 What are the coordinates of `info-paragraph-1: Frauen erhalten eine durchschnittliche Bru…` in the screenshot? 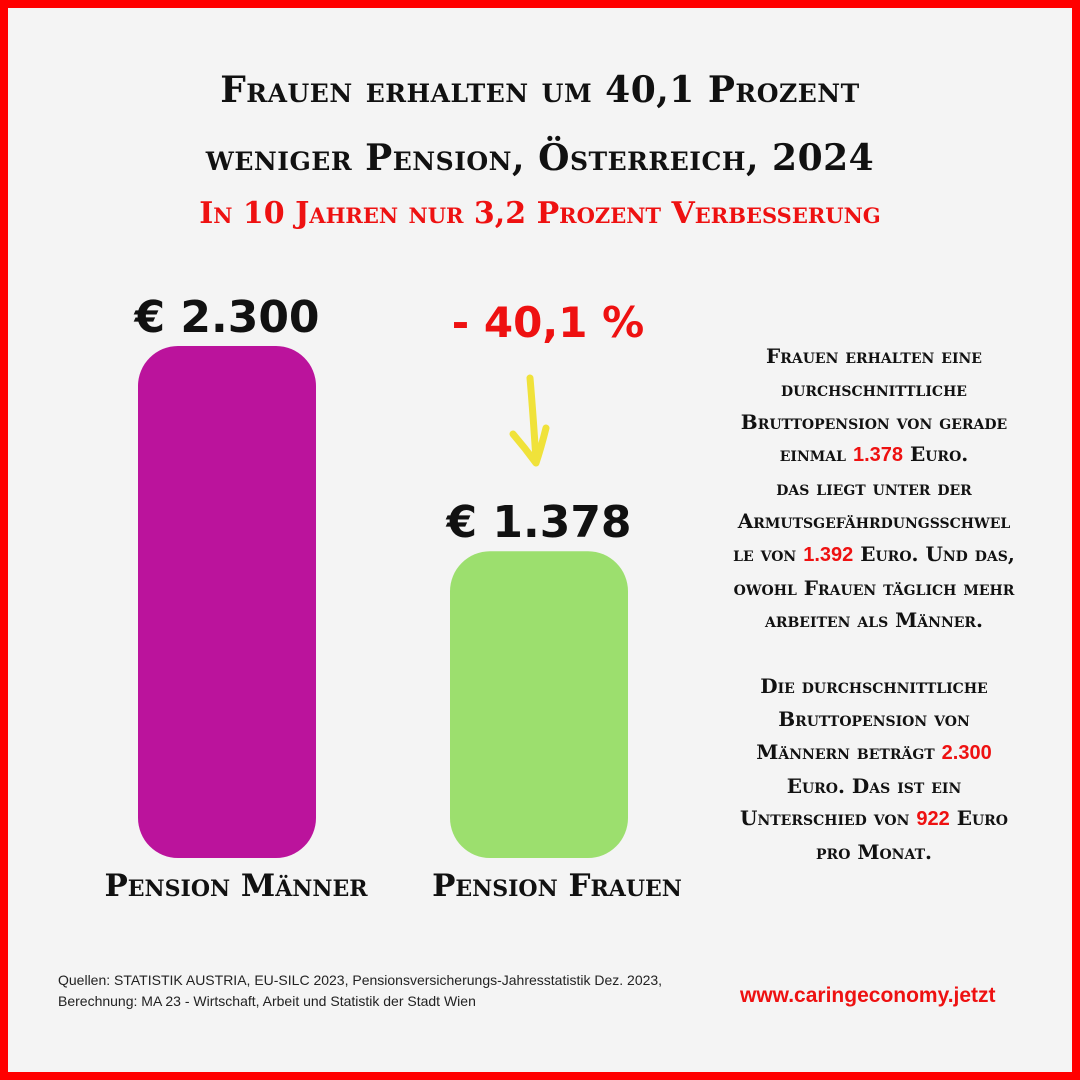 It's located at (874, 488).